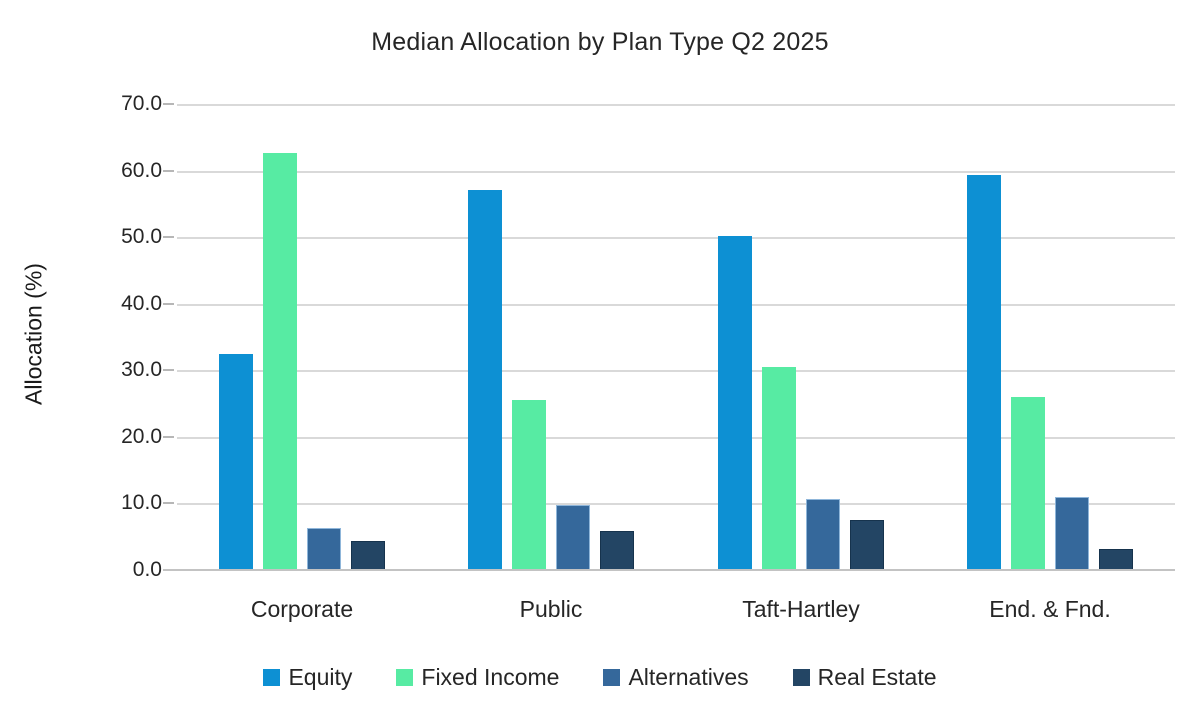 Image resolution: width=1200 pixels, height=725 pixels. Describe the element at coordinates (552, 337) in the screenshot. I see `bar-group-public` at that location.